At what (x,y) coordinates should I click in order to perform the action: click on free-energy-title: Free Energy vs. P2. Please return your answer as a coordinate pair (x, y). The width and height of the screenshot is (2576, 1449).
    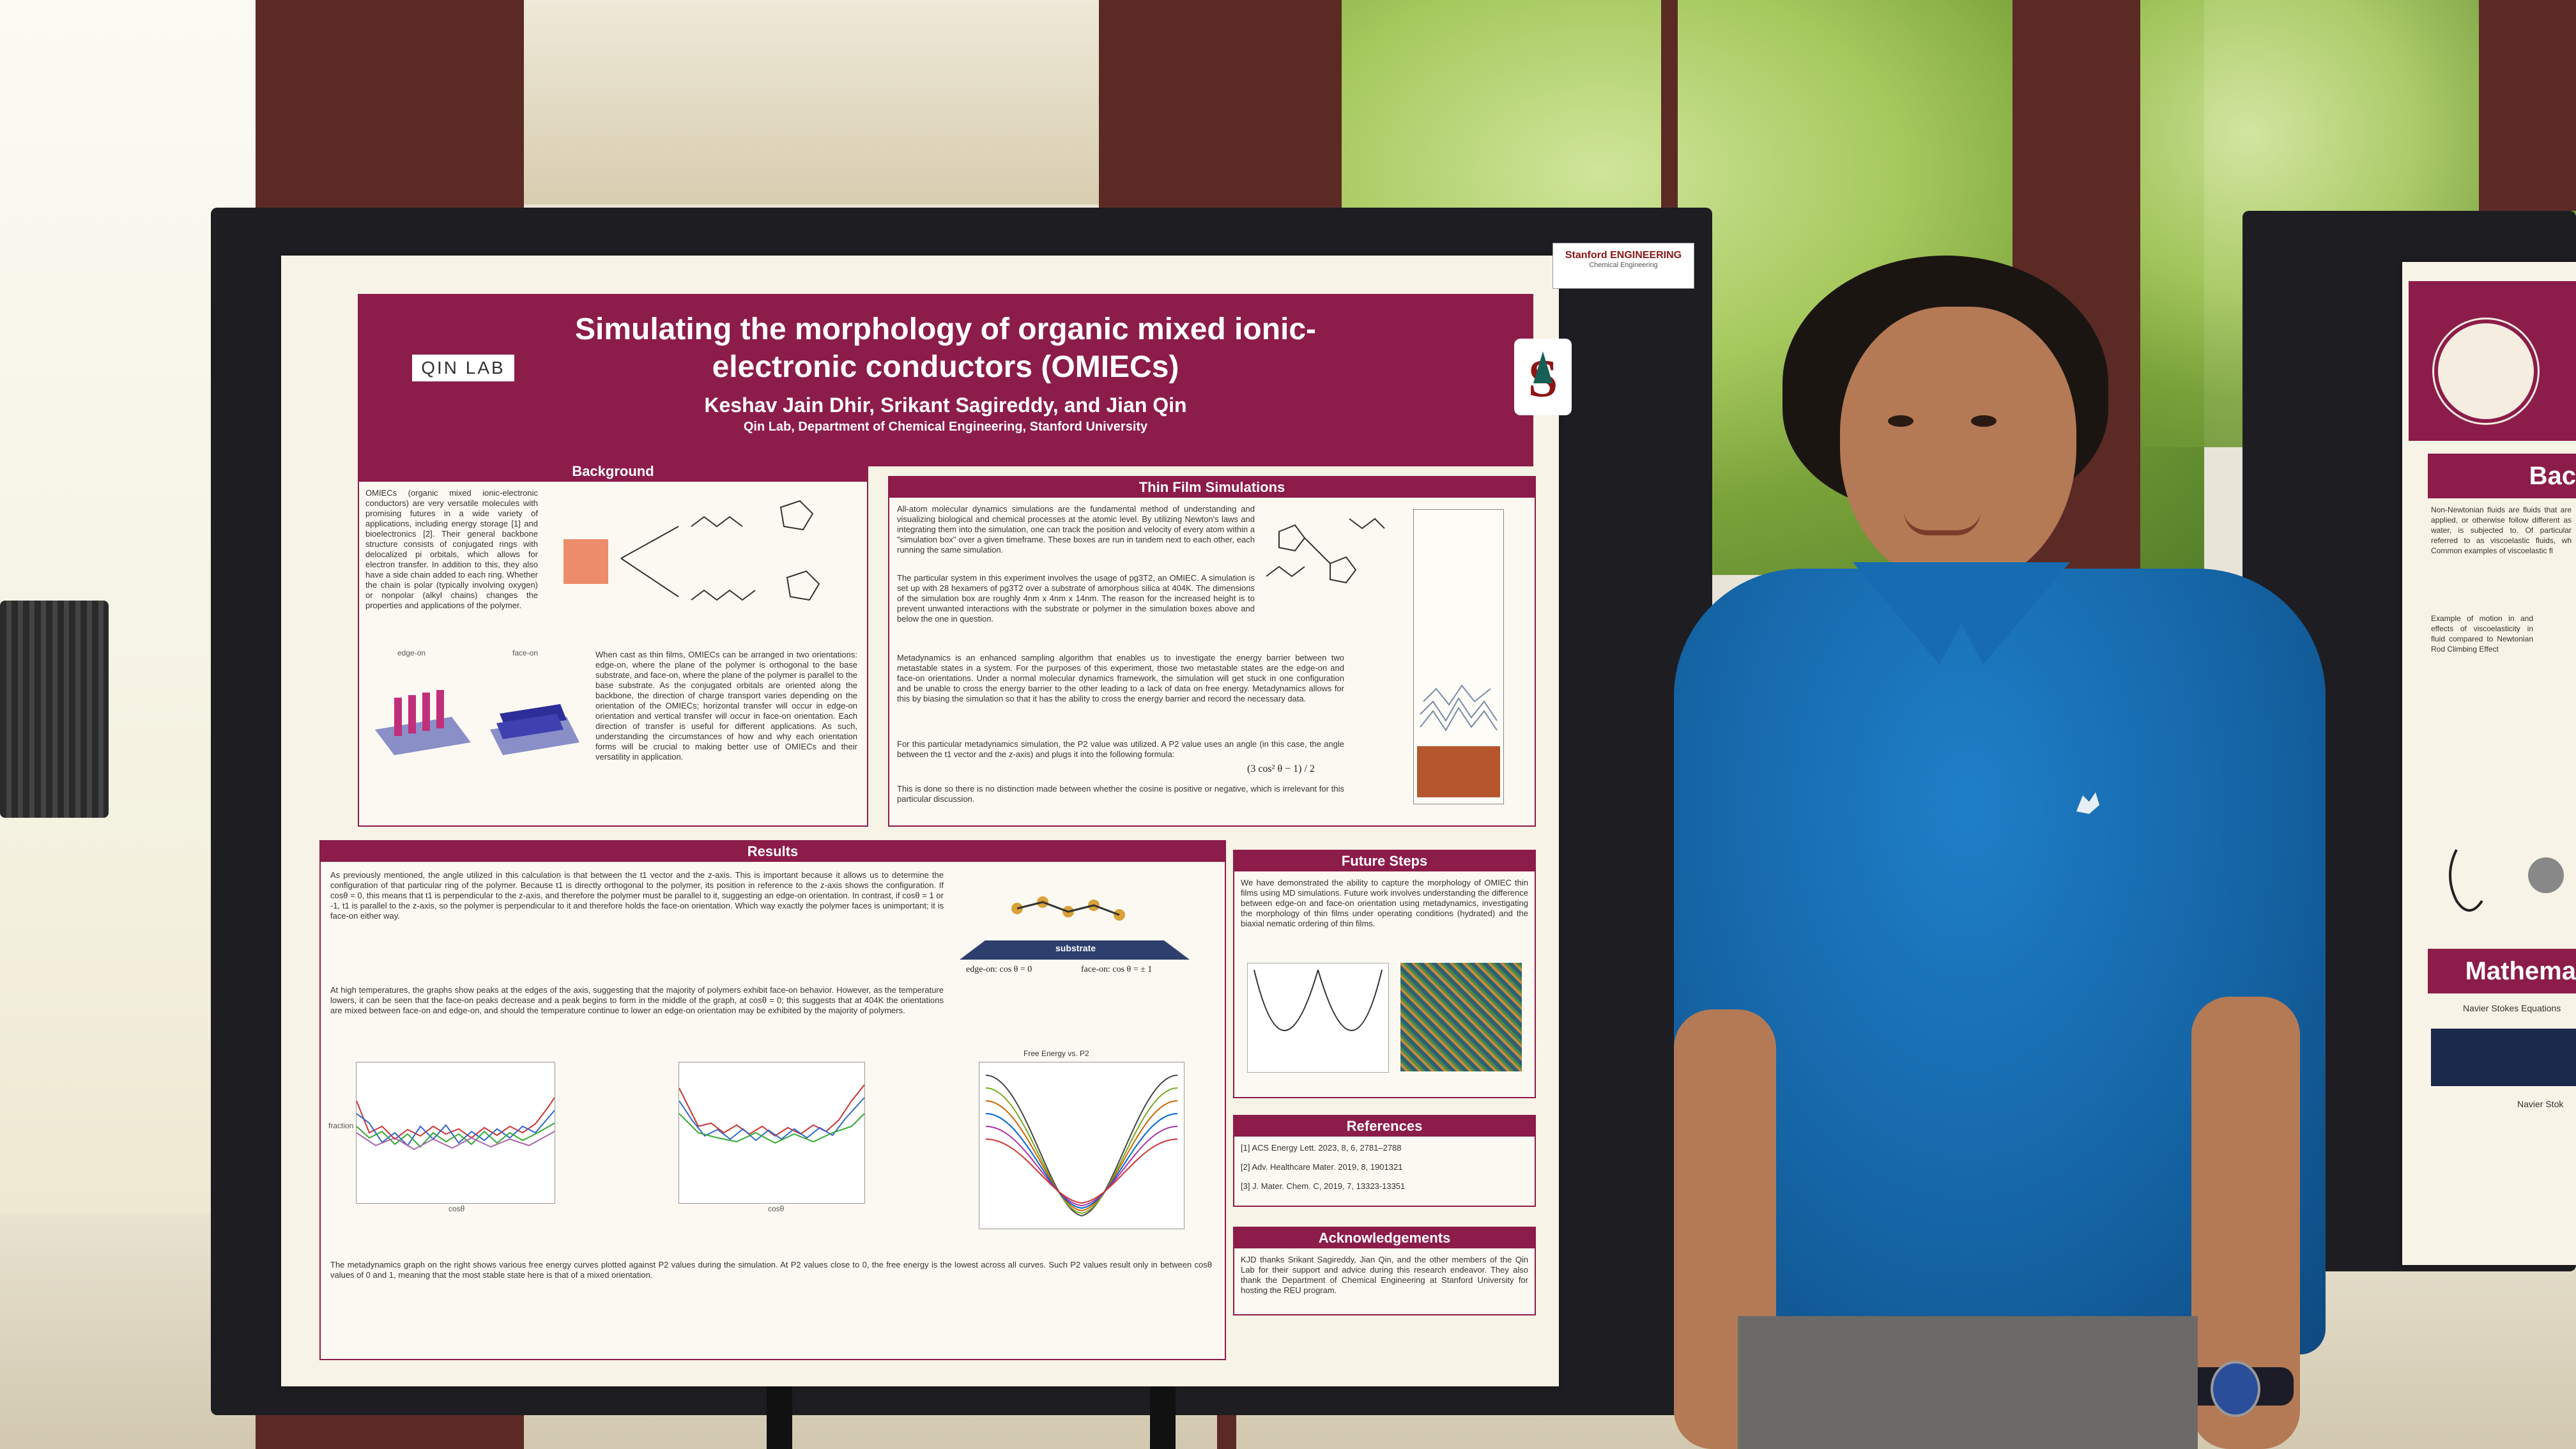
    Looking at the image, I should click on (1056, 1053).